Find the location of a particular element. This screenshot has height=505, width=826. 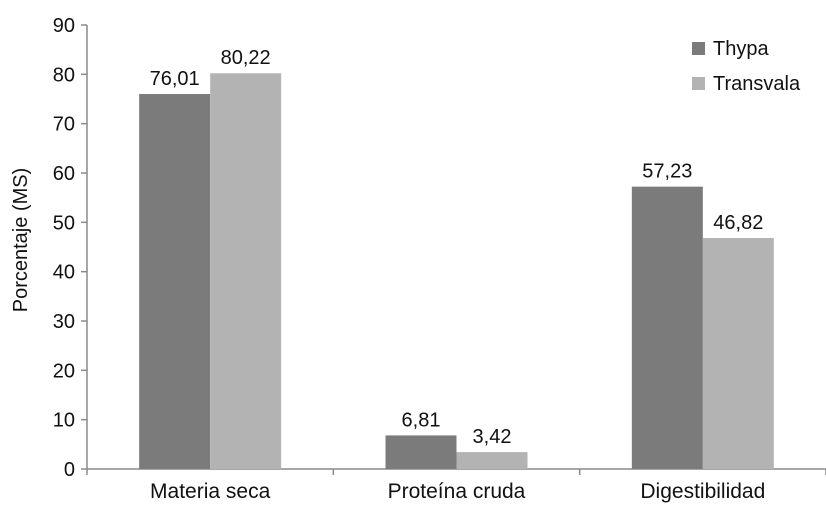

legend-swatch-thypa is located at coordinates (698, 48).